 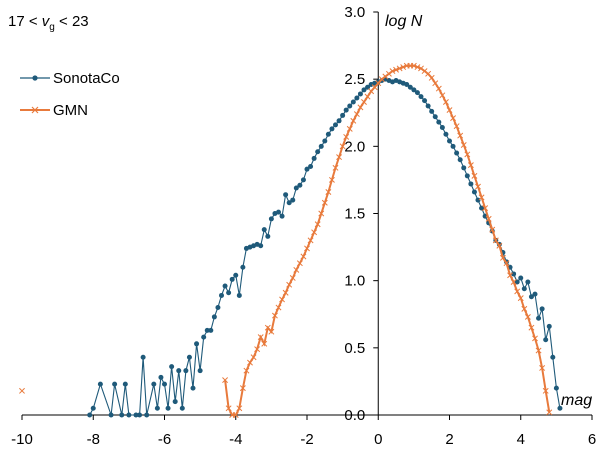 What do you see at coordinates (35, 78) in the screenshot?
I see `legend-marker-sonotaco` at bounding box center [35, 78].